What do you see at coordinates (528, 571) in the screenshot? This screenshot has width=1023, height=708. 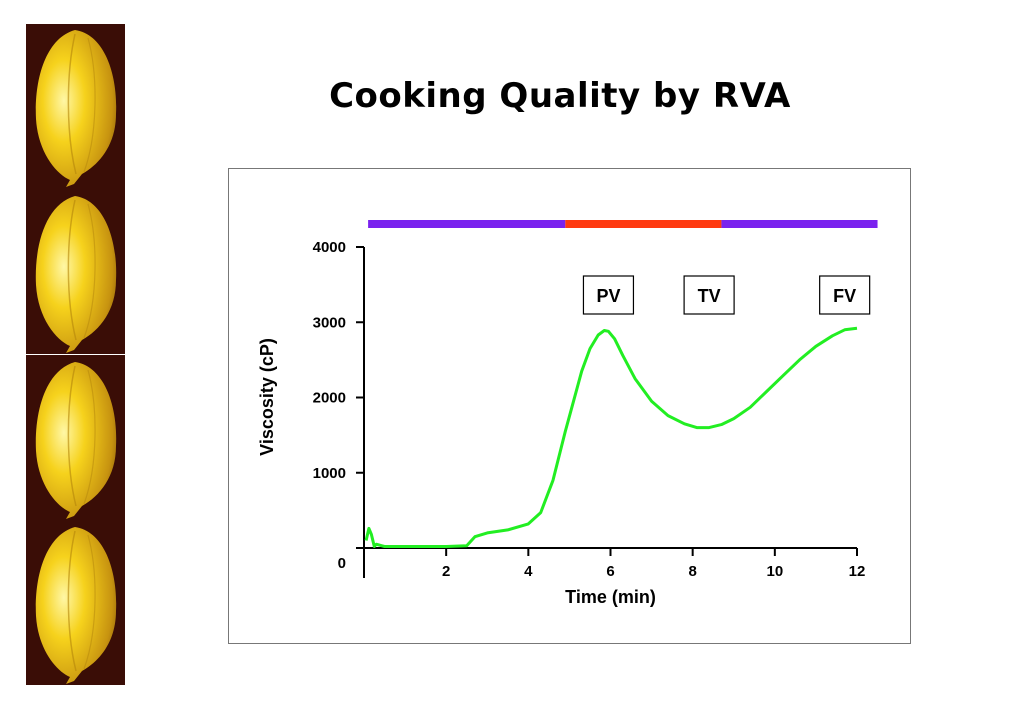 I see `x-tick-label: 4` at bounding box center [528, 571].